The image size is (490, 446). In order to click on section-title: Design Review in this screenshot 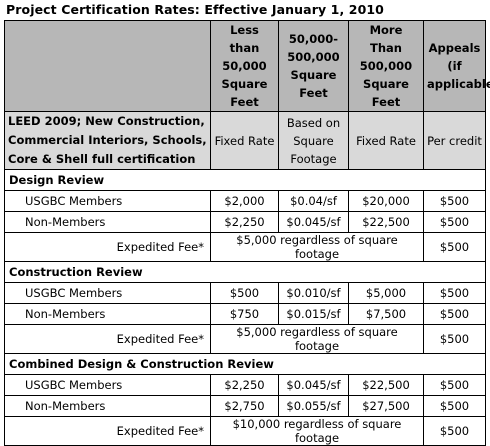, I will do `click(245, 180)`.